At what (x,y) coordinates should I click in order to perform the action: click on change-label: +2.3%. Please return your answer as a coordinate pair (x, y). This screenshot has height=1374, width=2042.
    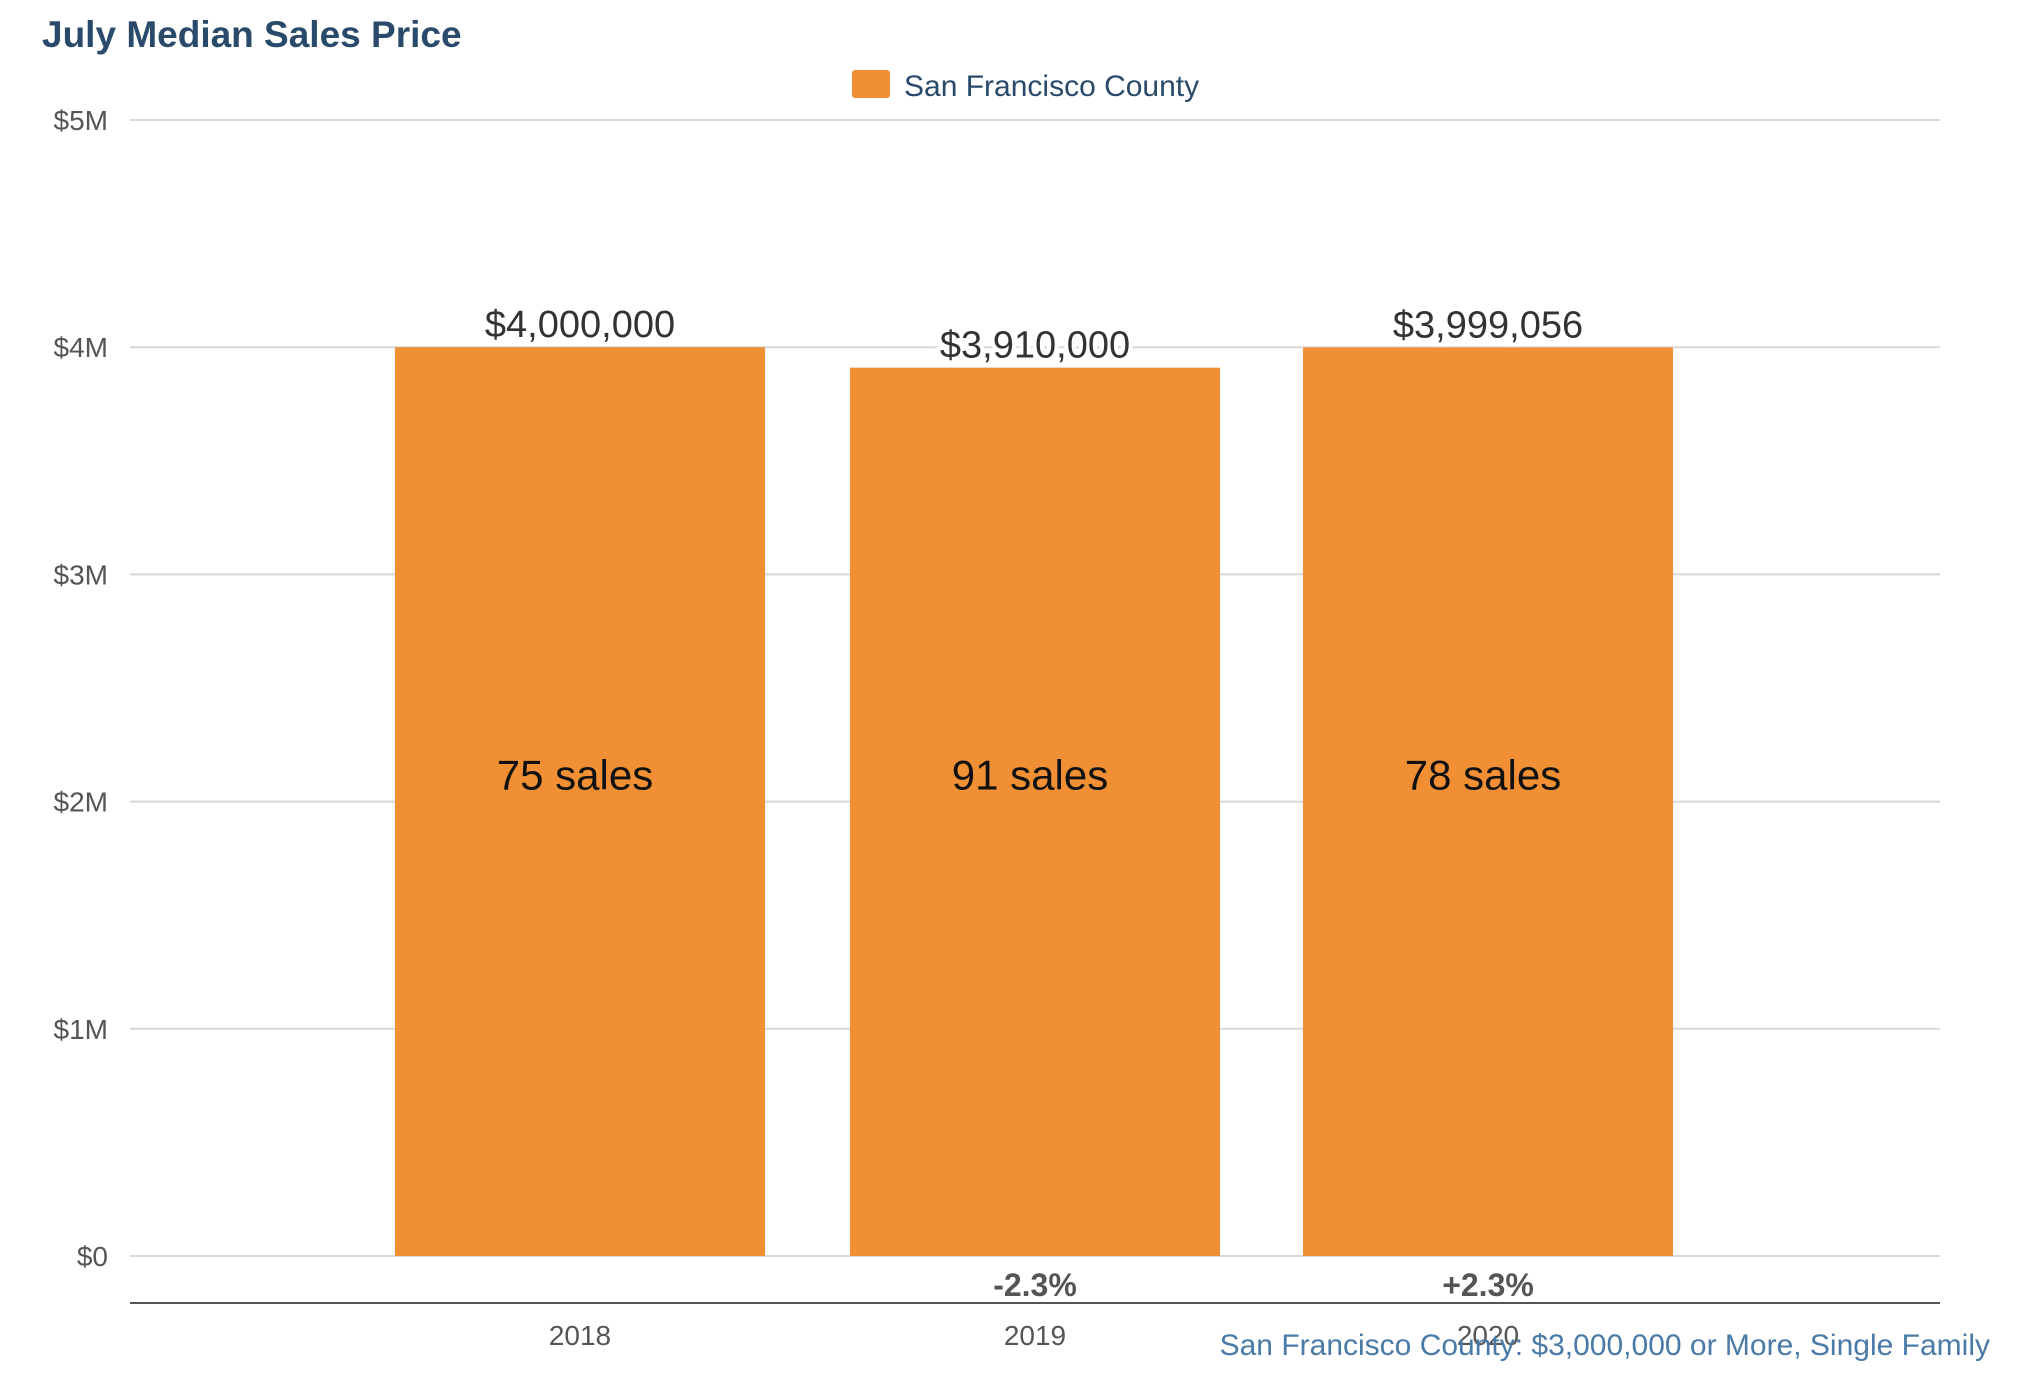
    Looking at the image, I should click on (1488, 1285).